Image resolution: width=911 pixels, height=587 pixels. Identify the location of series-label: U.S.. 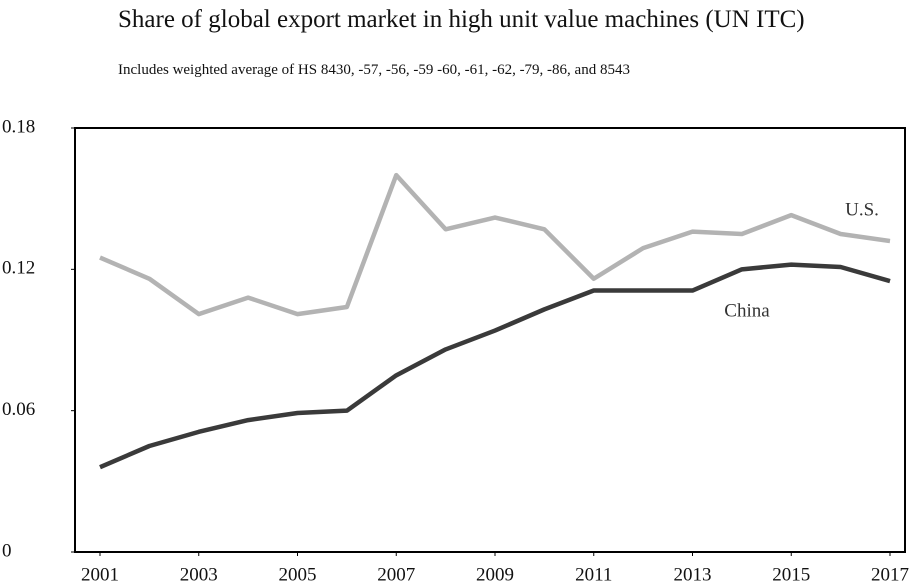
(862, 209).